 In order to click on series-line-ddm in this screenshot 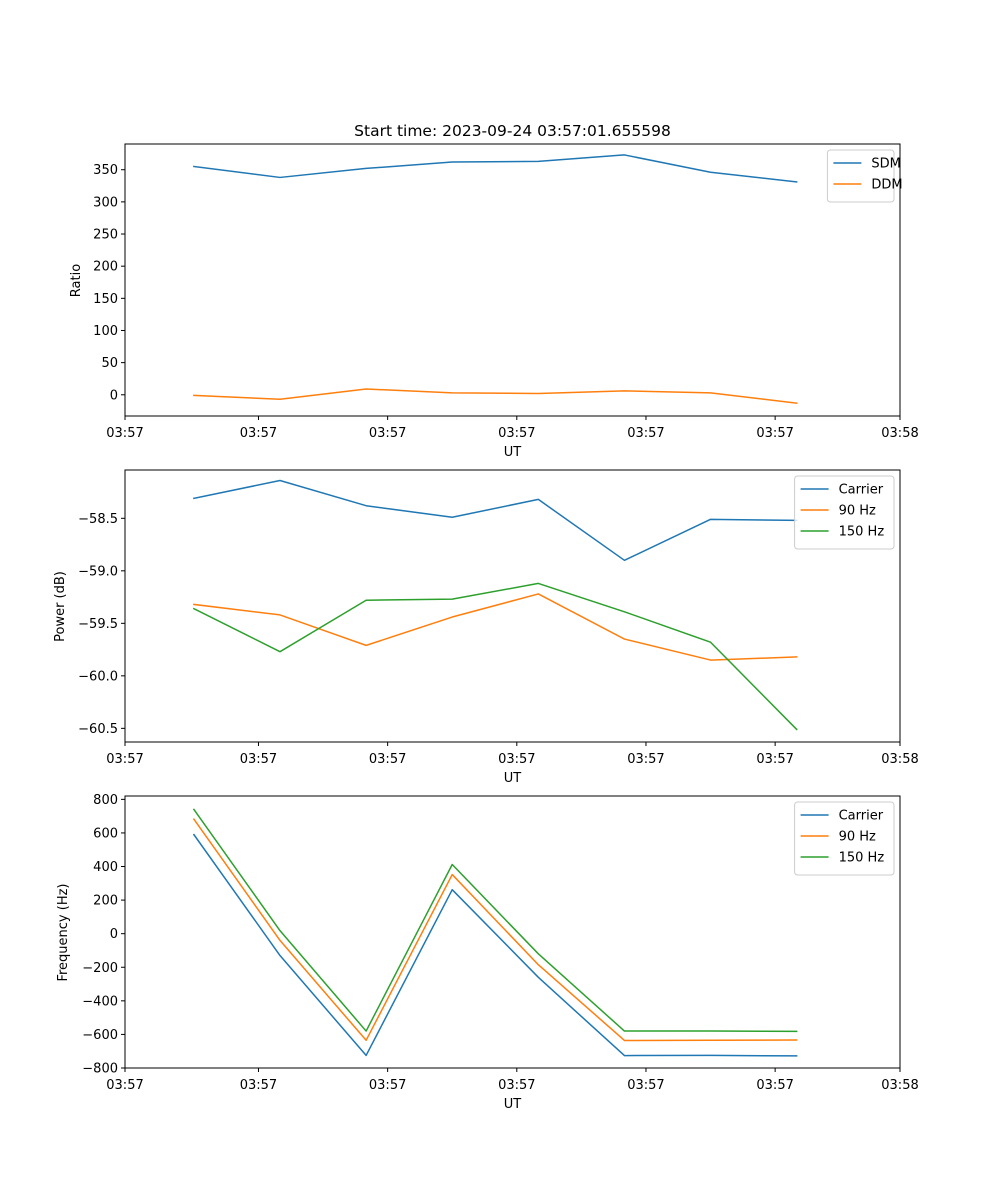, I will do `click(495, 396)`.